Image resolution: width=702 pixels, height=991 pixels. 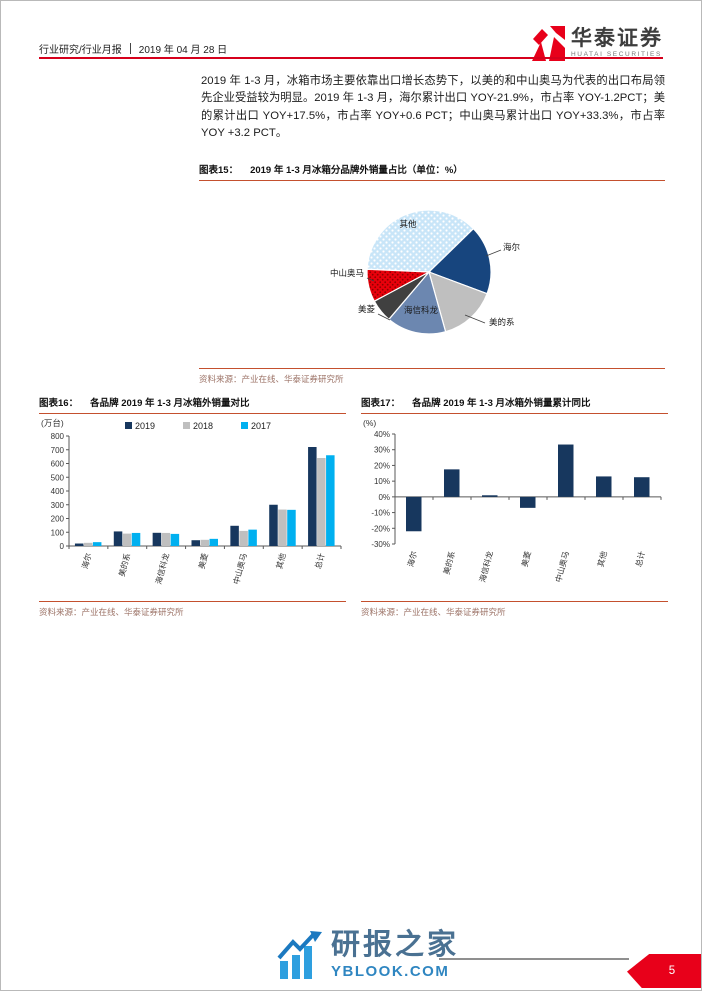 What do you see at coordinates (170, 403) in the screenshot?
I see `figure-16-caption: 各品牌 2019 年 1-3 月冰箱外销量对比` at bounding box center [170, 403].